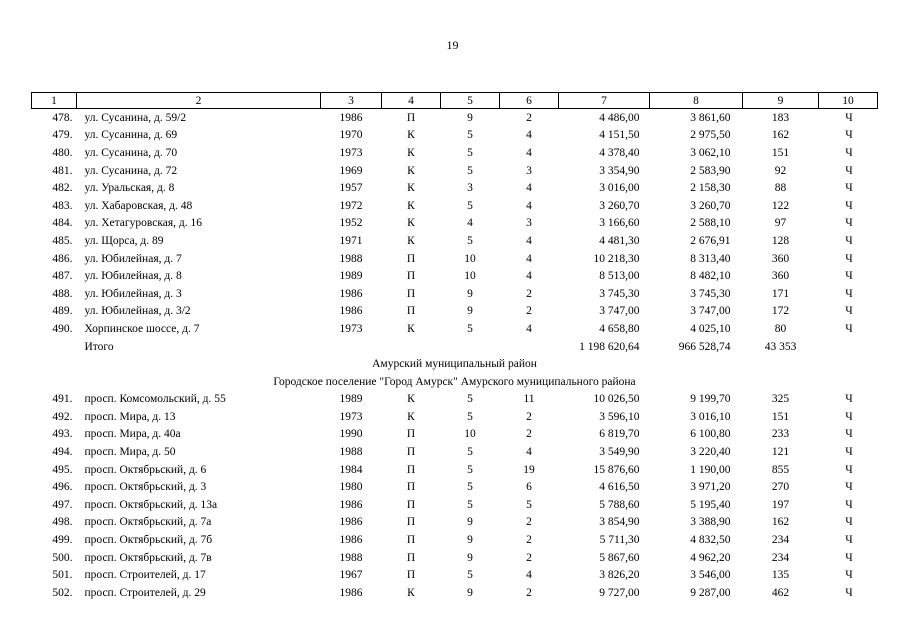  What do you see at coordinates (62, 452) in the screenshot?
I see `table-cell: 494.` at bounding box center [62, 452].